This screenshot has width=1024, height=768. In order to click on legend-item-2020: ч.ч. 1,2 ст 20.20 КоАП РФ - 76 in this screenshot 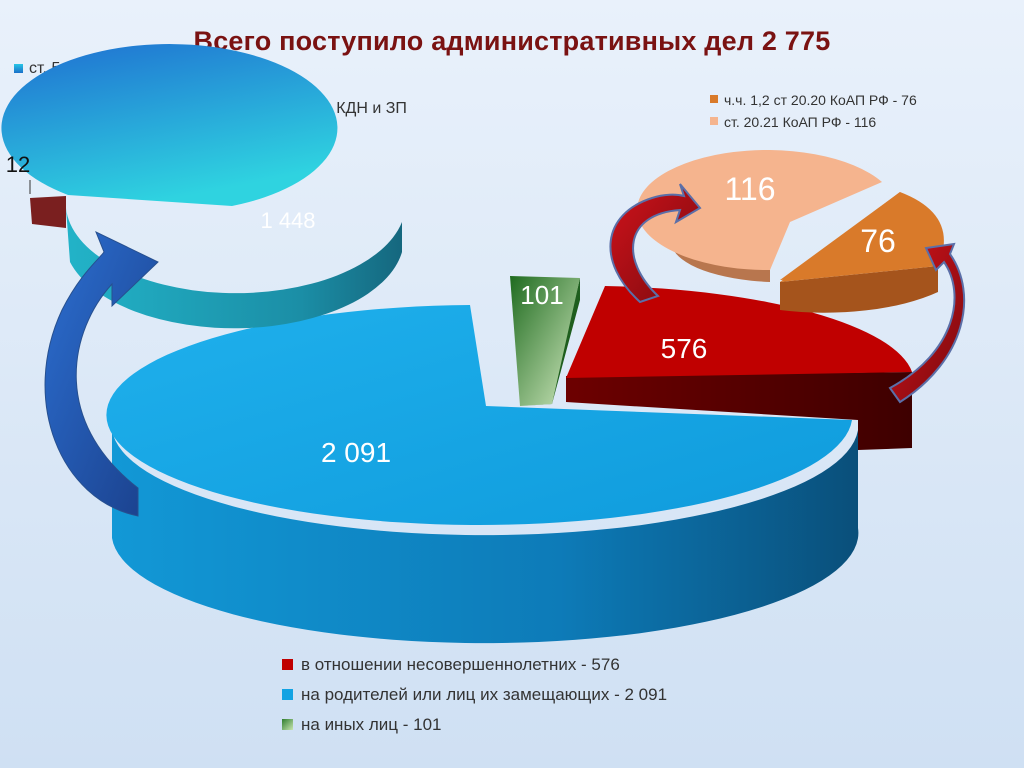, I will do `click(860, 100)`.